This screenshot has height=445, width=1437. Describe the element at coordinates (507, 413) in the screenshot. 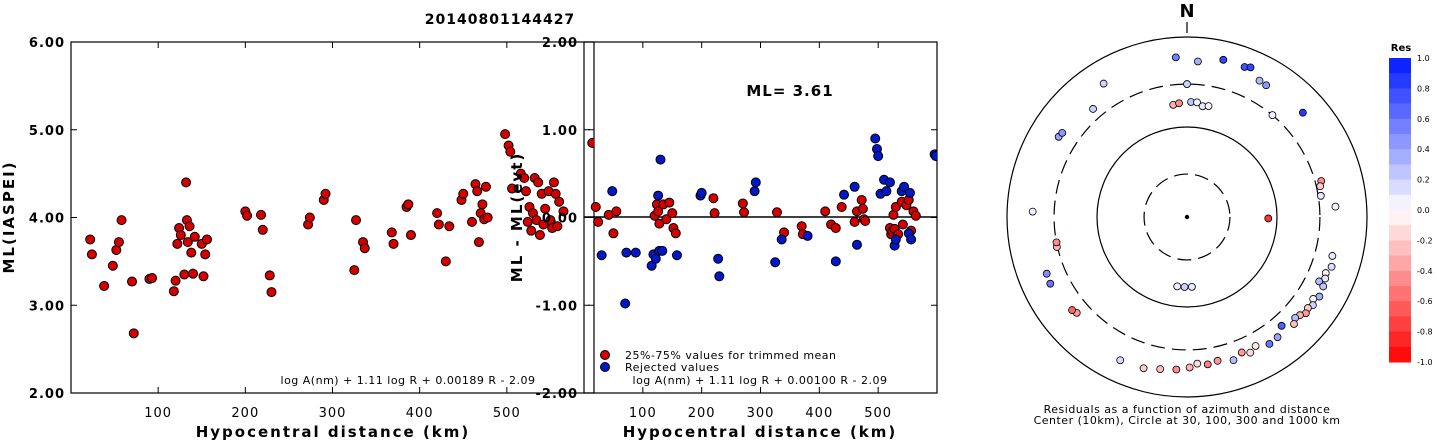

I see `x-tick-label: 500` at that location.